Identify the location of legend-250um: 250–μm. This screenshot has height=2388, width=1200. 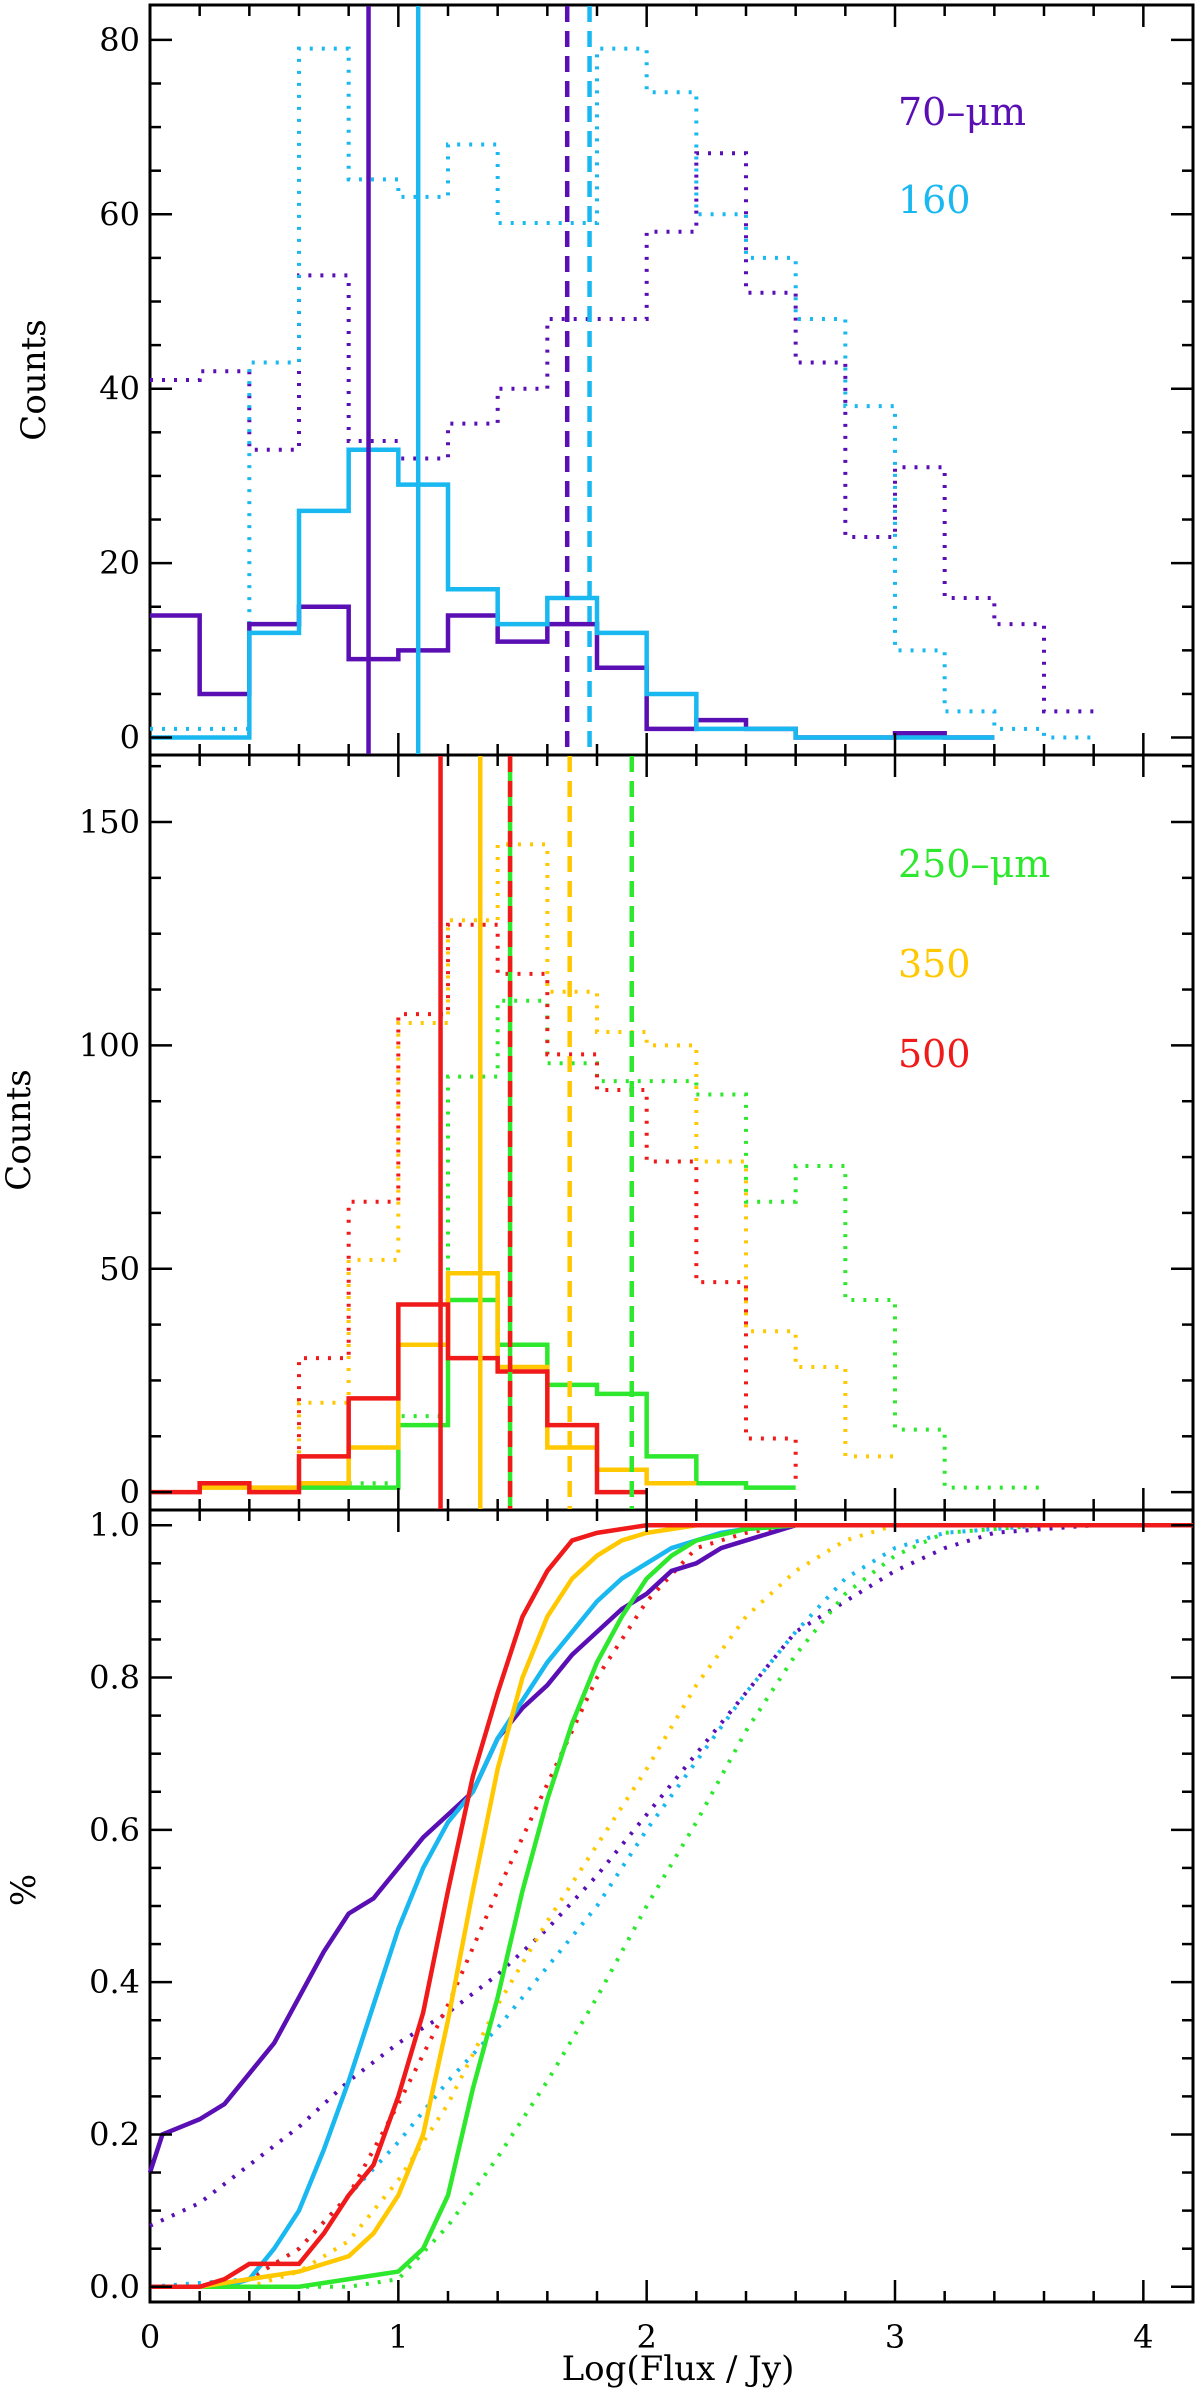
(974, 864).